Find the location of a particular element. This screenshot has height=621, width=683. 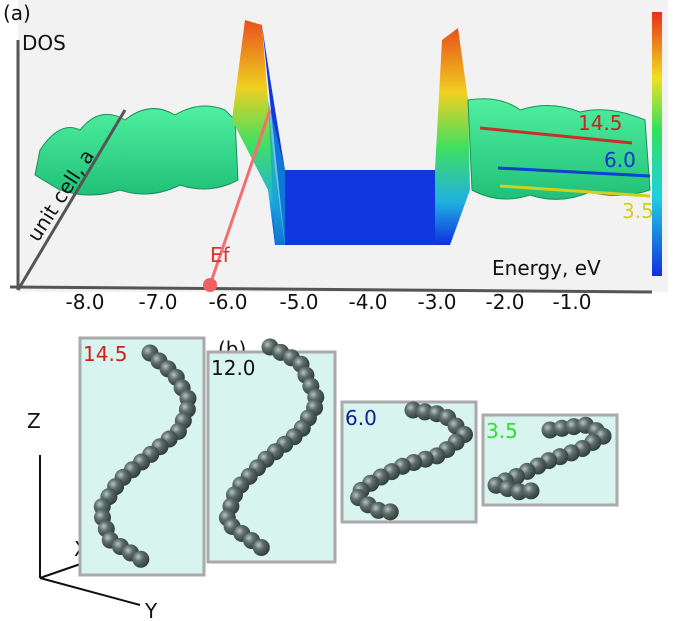

peak-right is located at coordinates (452, 136).